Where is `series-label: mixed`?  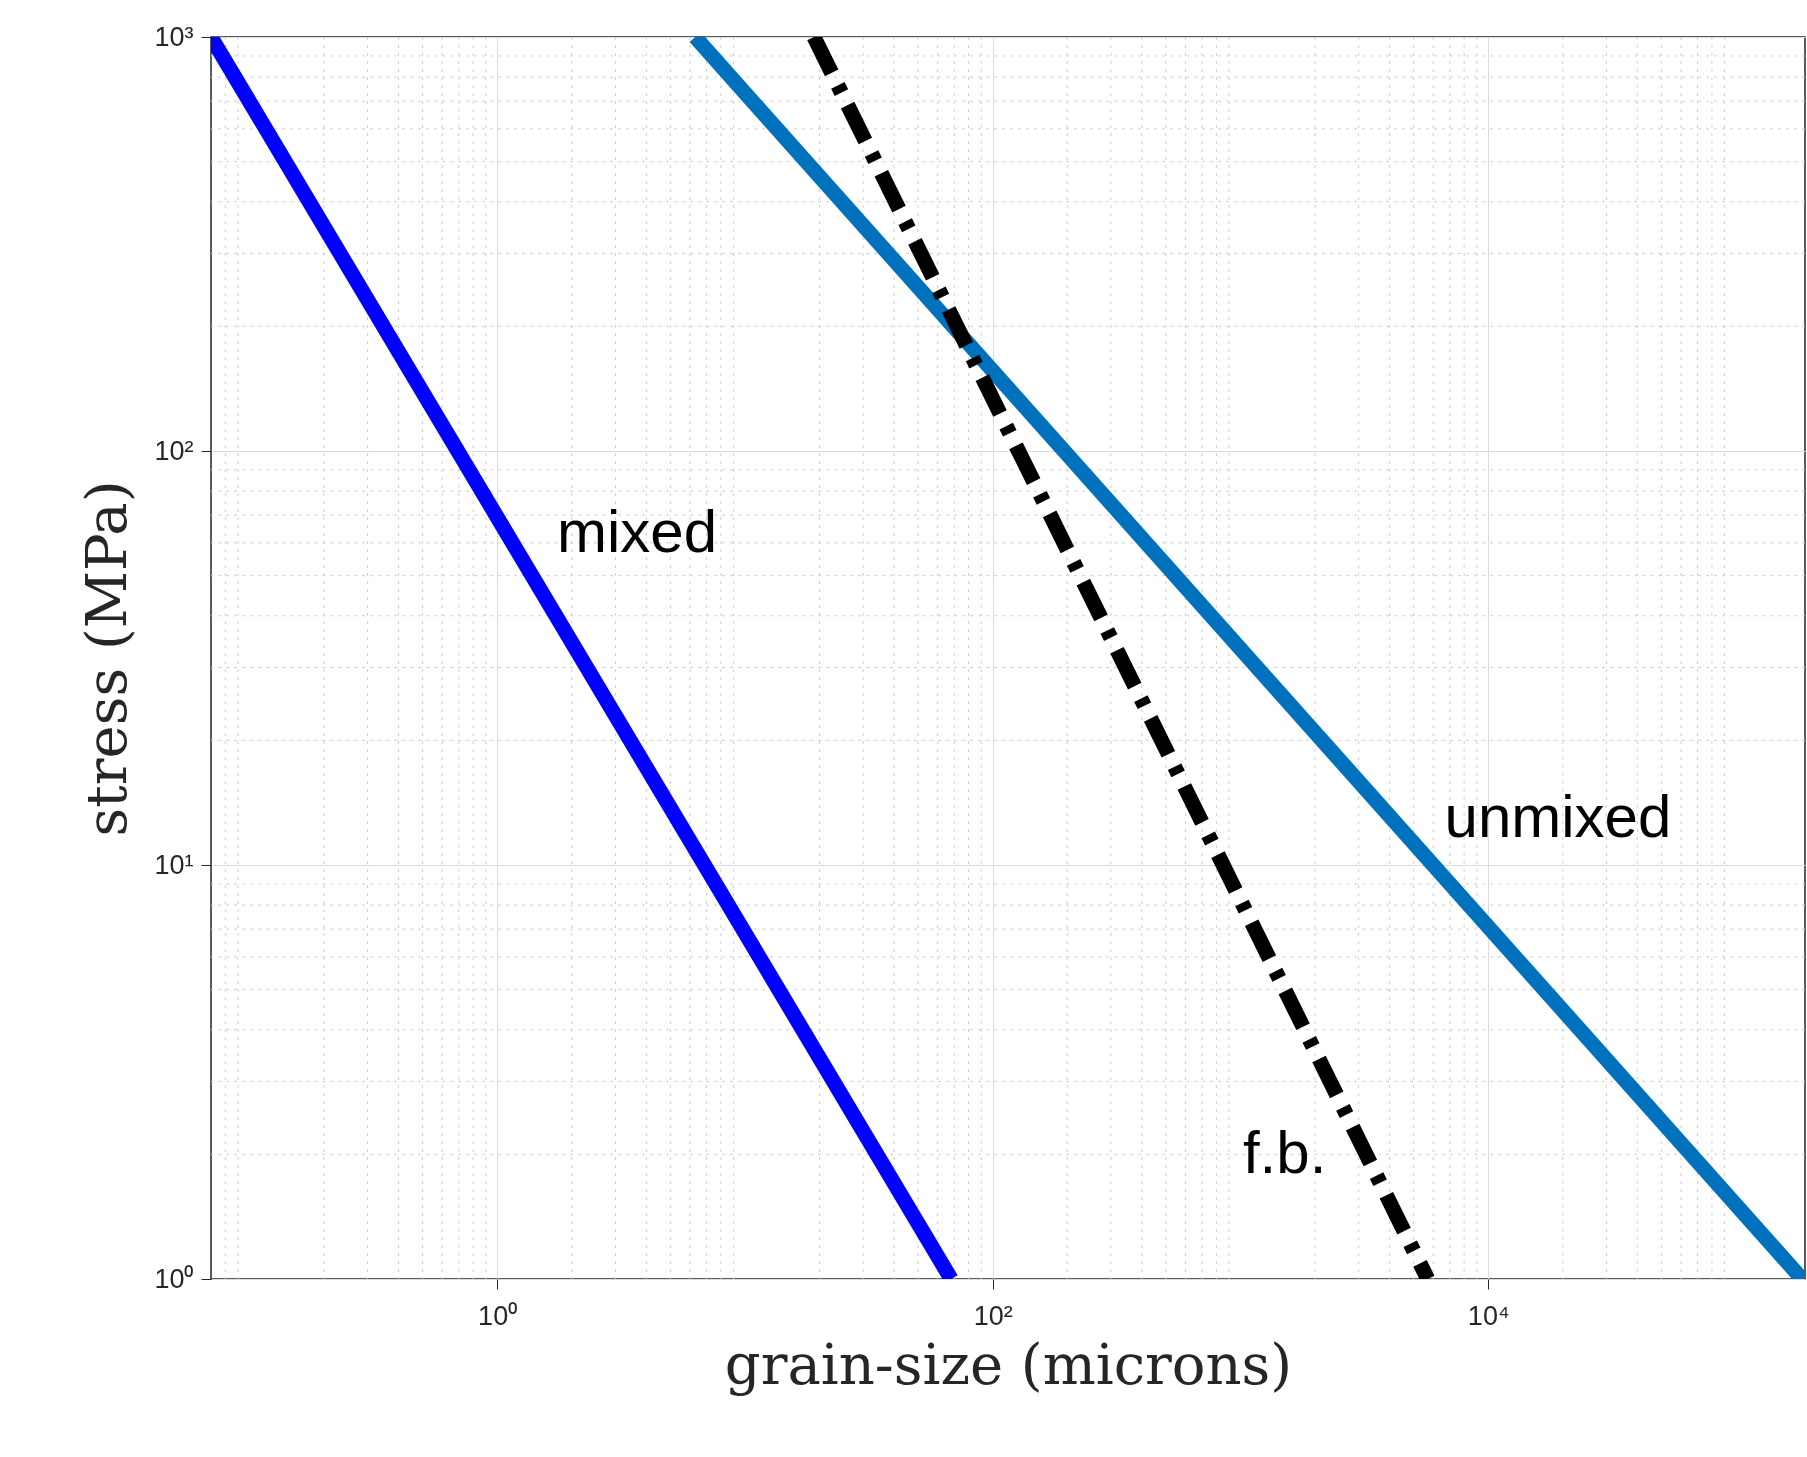
series-label: mixed is located at coordinates (637, 531).